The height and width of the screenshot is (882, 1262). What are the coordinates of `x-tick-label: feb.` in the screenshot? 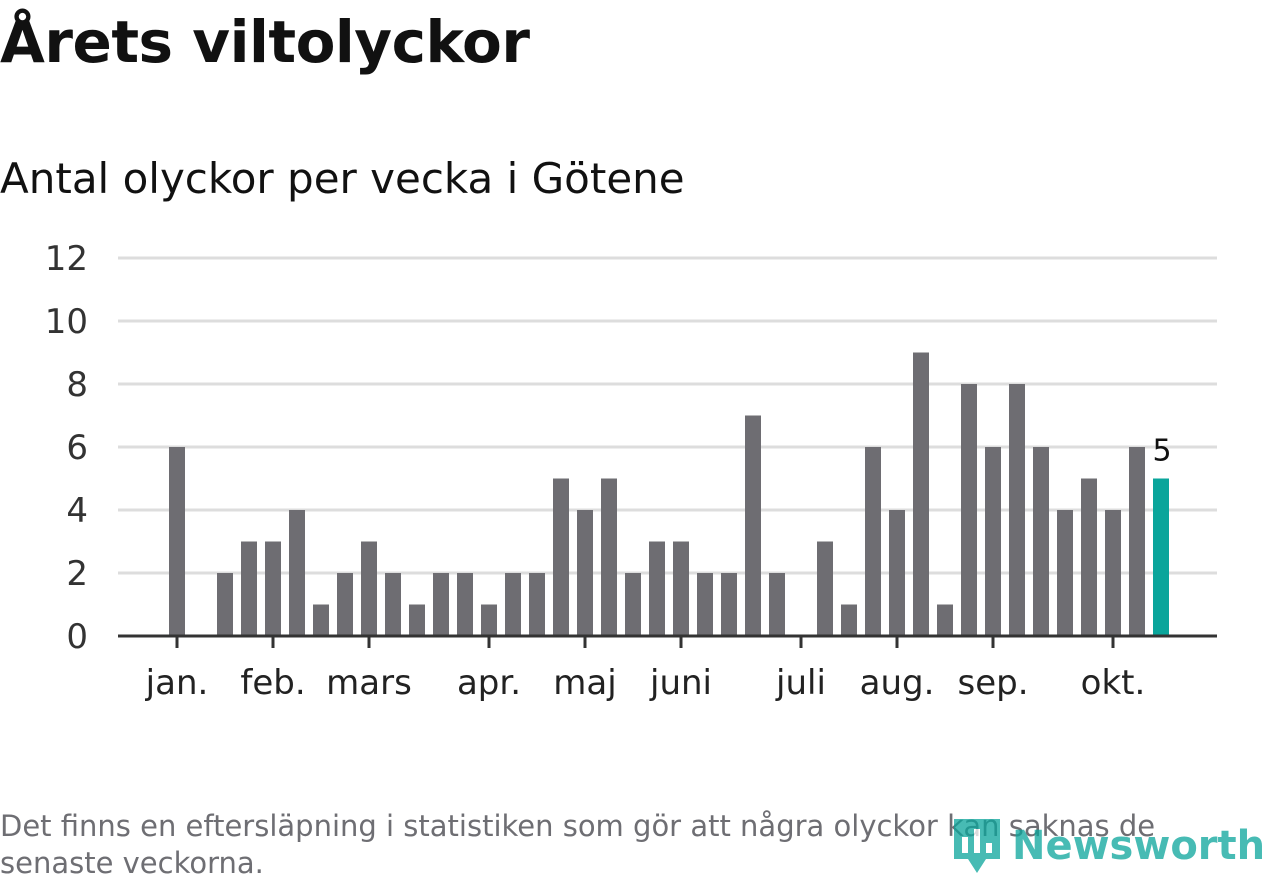 It's located at (272, 683).